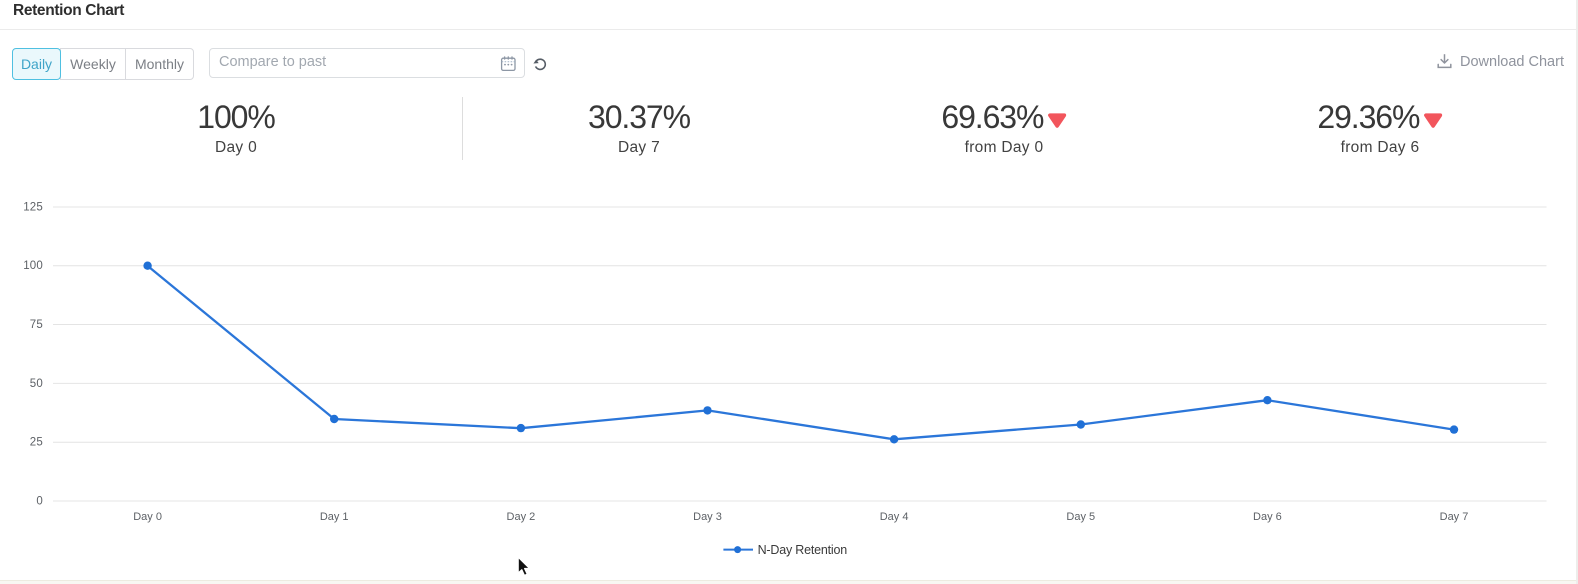 The height and width of the screenshot is (584, 1578). Describe the element at coordinates (39, 501) in the screenshot. I see `svg-text: 0` at that location.